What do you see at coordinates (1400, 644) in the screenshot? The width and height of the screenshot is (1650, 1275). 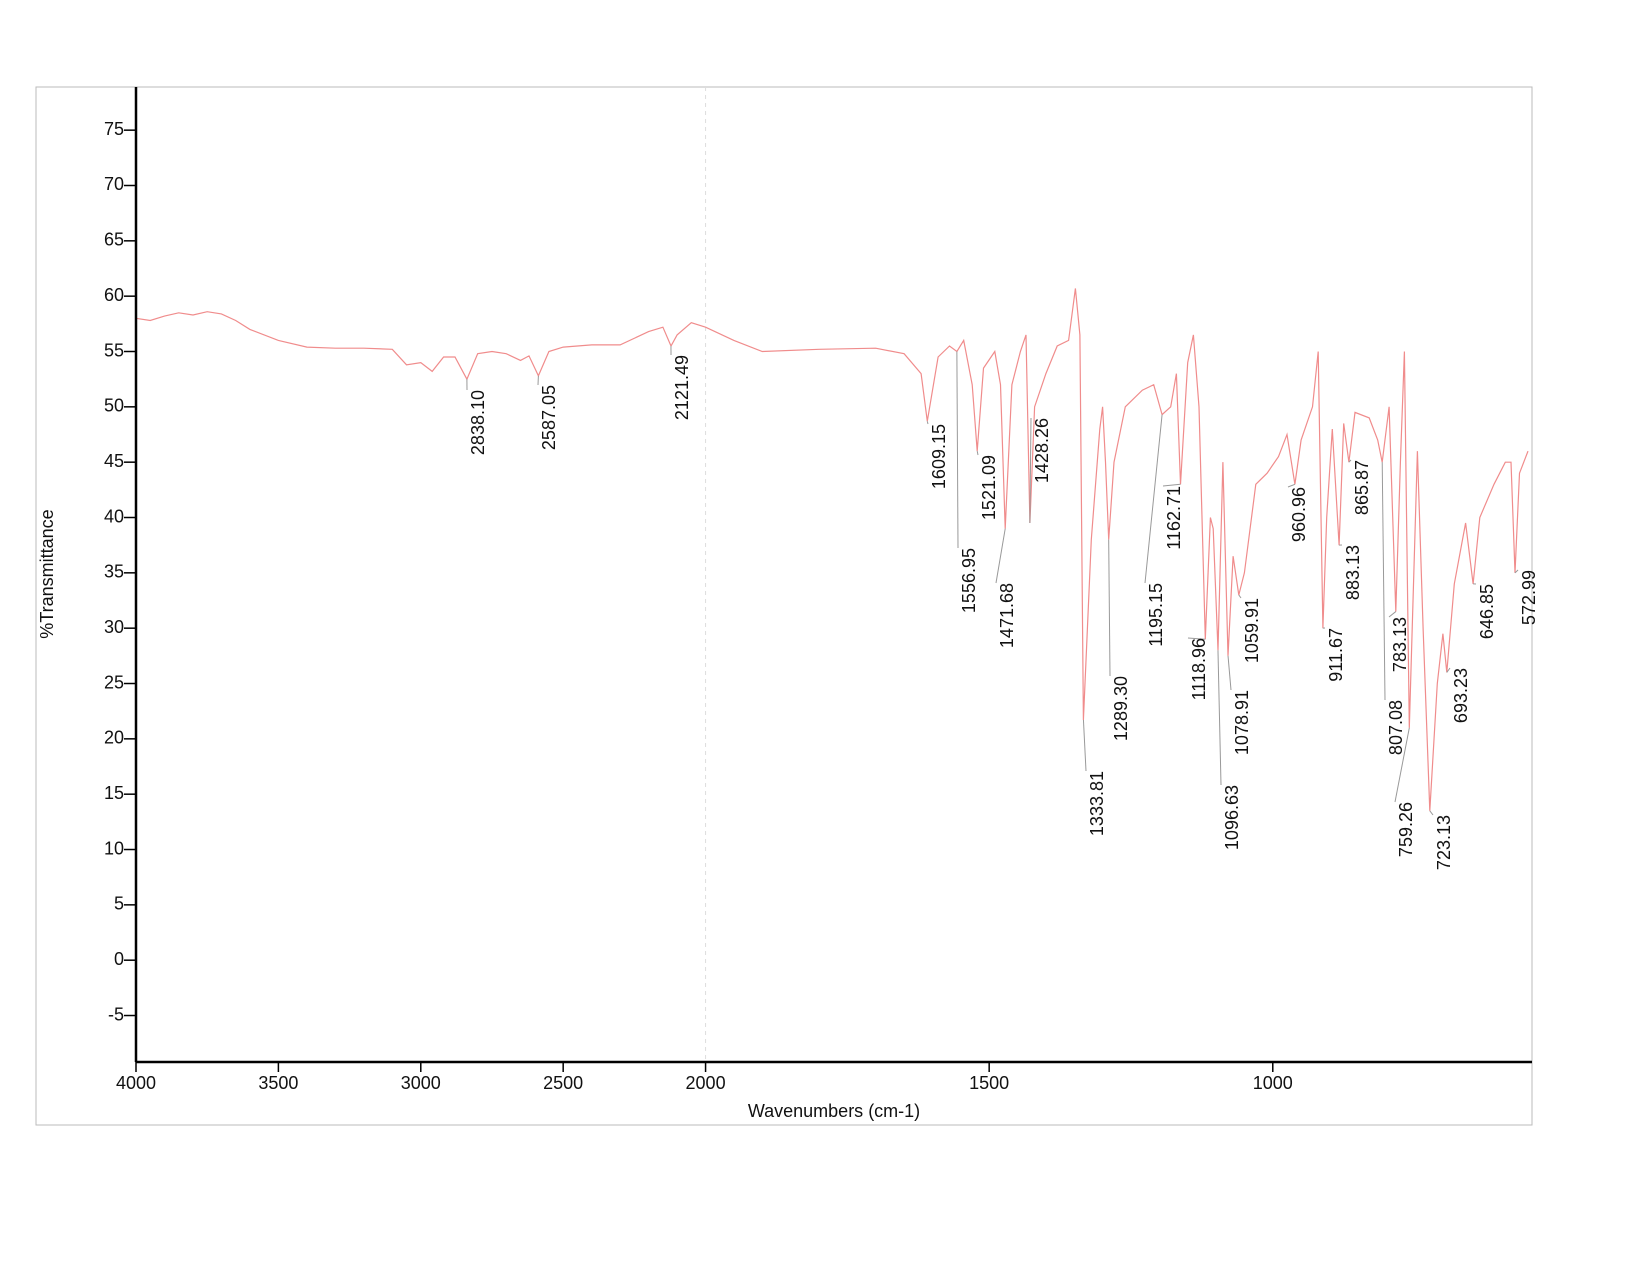 I see `peak-label: 783.13` at bounding box center [1400, 644].